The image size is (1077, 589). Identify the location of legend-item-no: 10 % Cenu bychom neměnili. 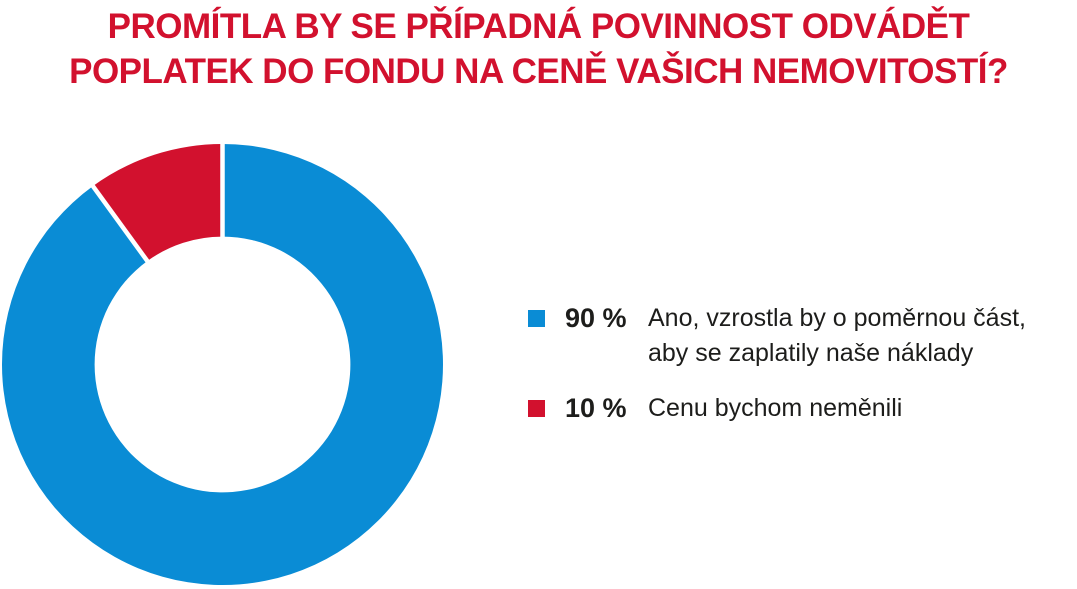
(777, 408).